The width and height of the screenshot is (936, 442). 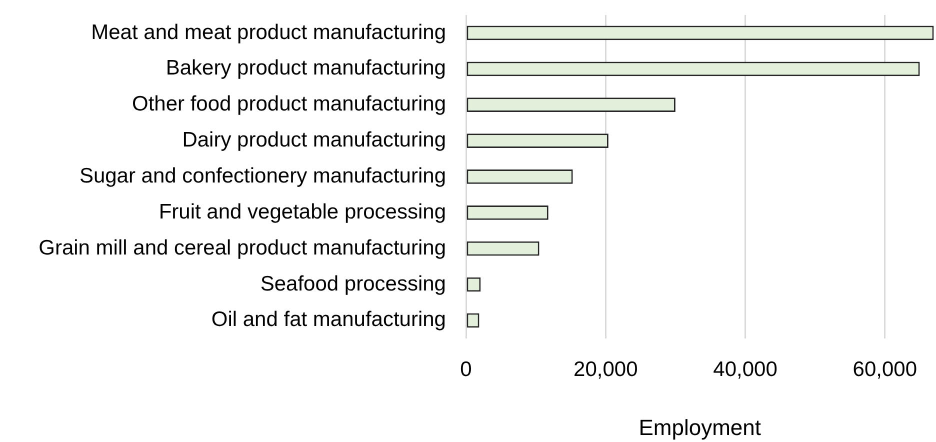 I want to click on y-tick-label: Seafood processing, so click(x=353, y=284).